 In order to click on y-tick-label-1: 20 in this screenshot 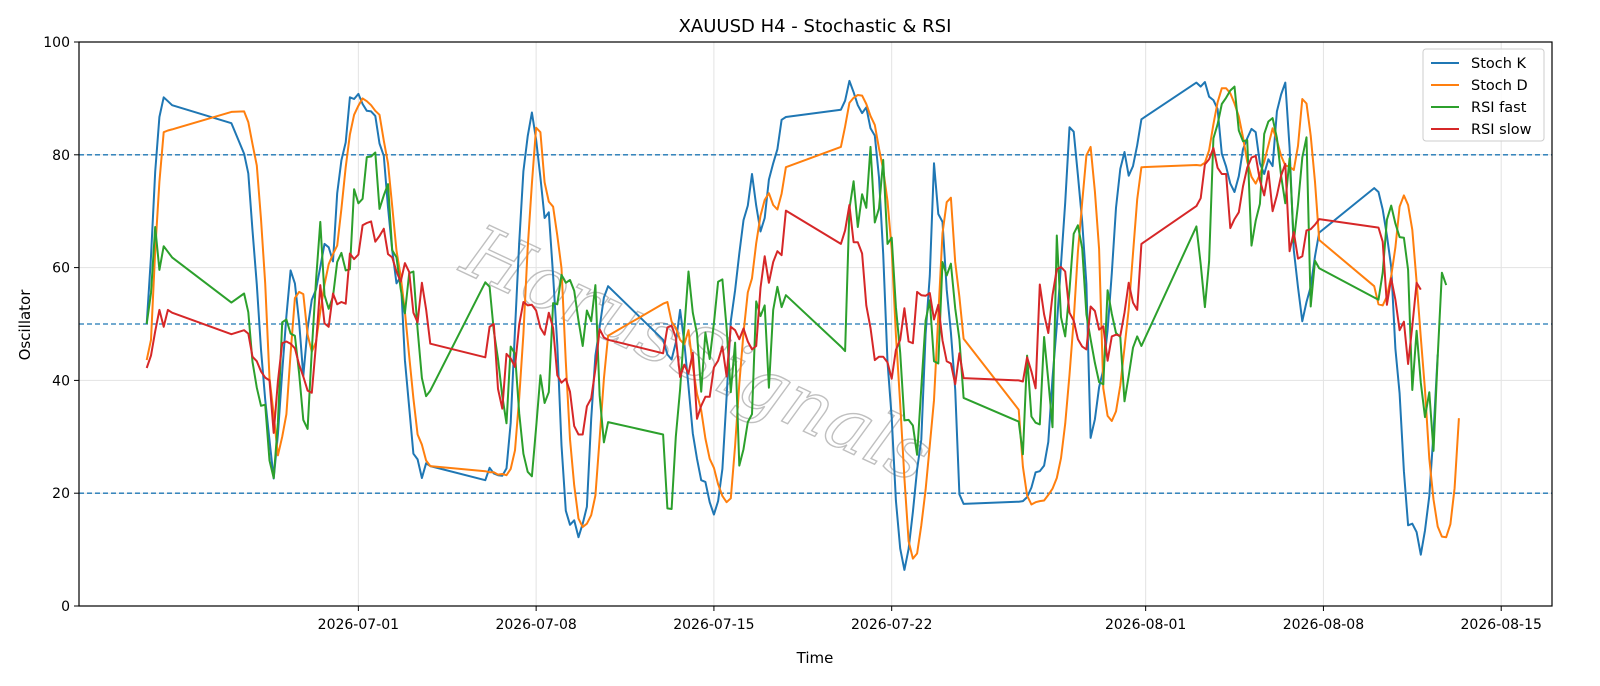, I will do `click(61, 494)`.